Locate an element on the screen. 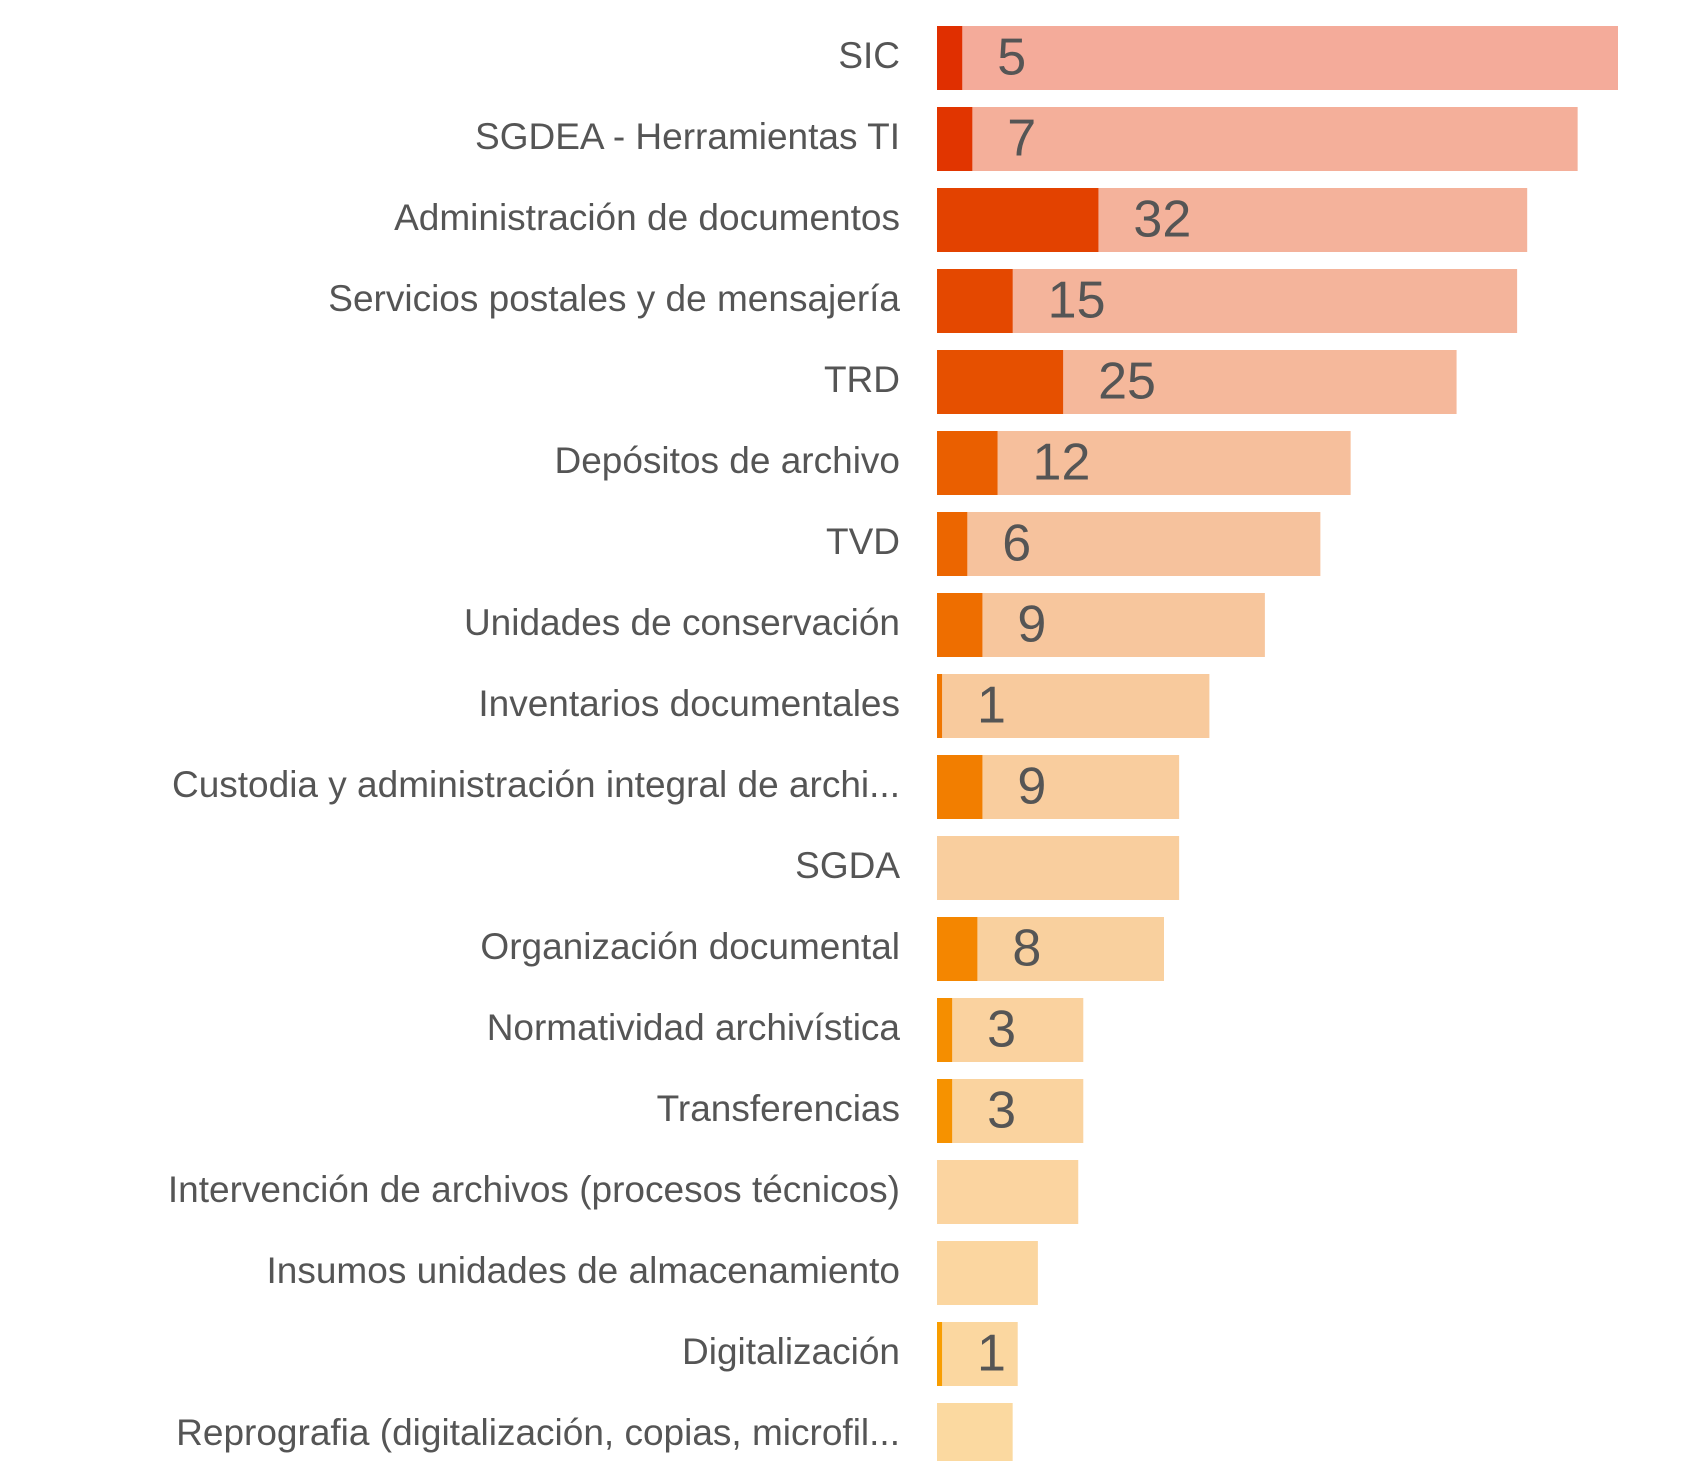 The image size is (1708, 1461). category-label: SGDEA - Herramientas TI is located at coordinates (687, 136).